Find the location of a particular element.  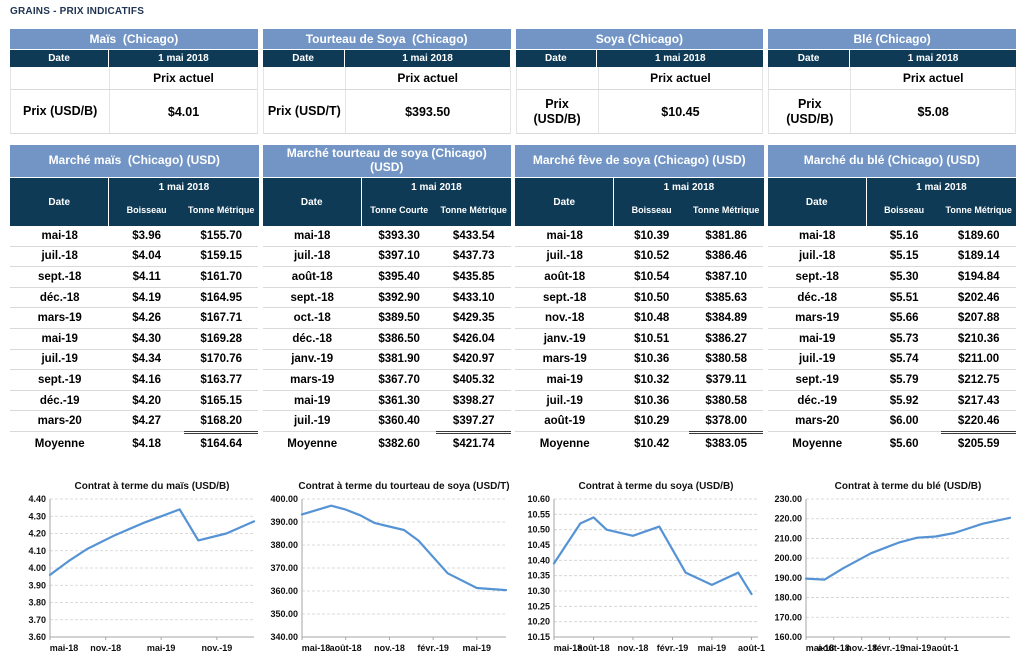

row-value-2: $380.58 is located at coordinates (726, 360).